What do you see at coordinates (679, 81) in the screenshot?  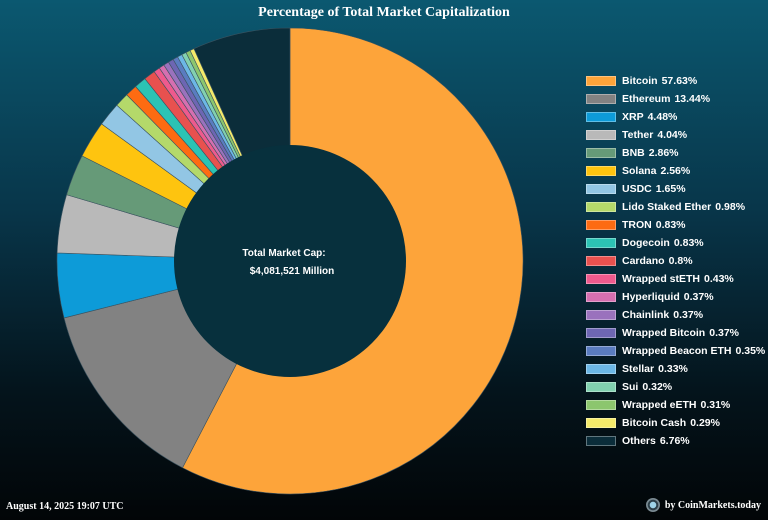 I see `legend-percent: 57.63%` at bounding box center [679, 81].